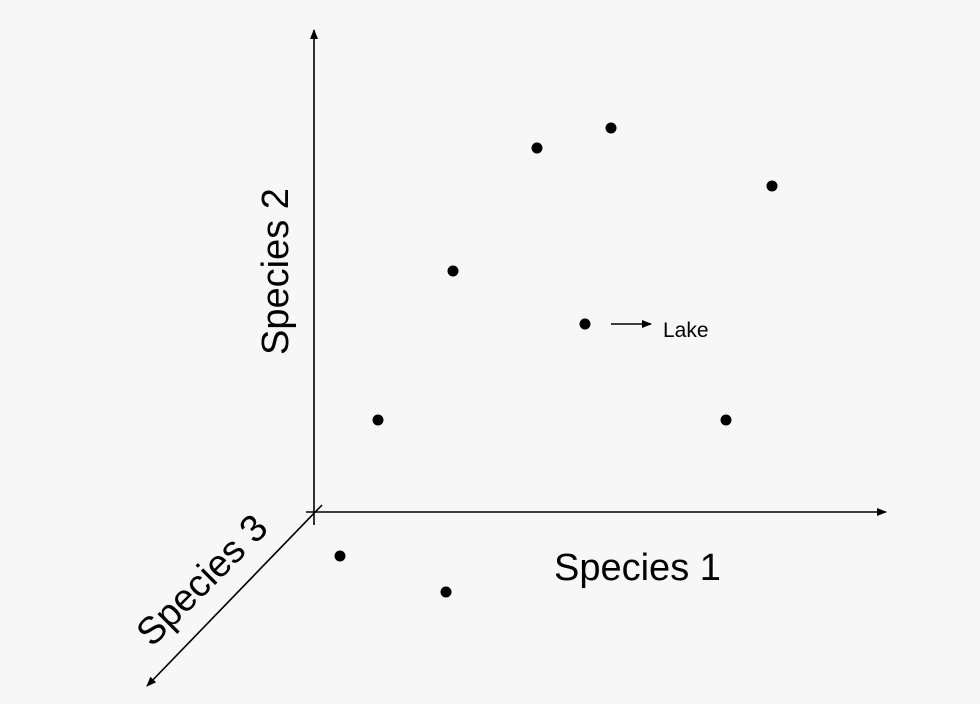  Describe the element at coordinates (637, 568) in the screenshot. I see `x-axis-label: Species 1` at that location.